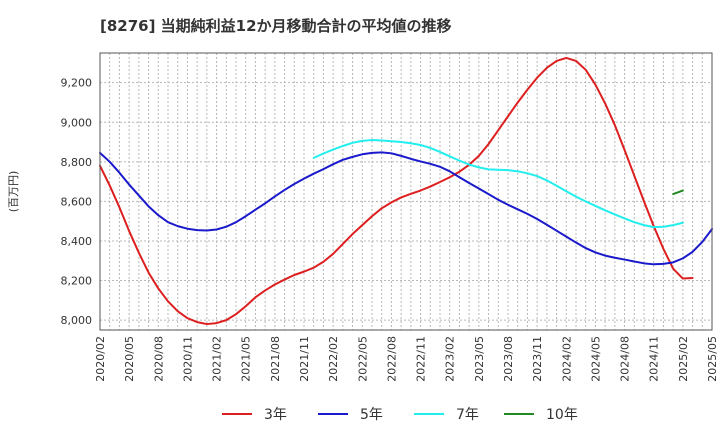  I want to click on x-tick-label: 2021/11, so click(304, 359).